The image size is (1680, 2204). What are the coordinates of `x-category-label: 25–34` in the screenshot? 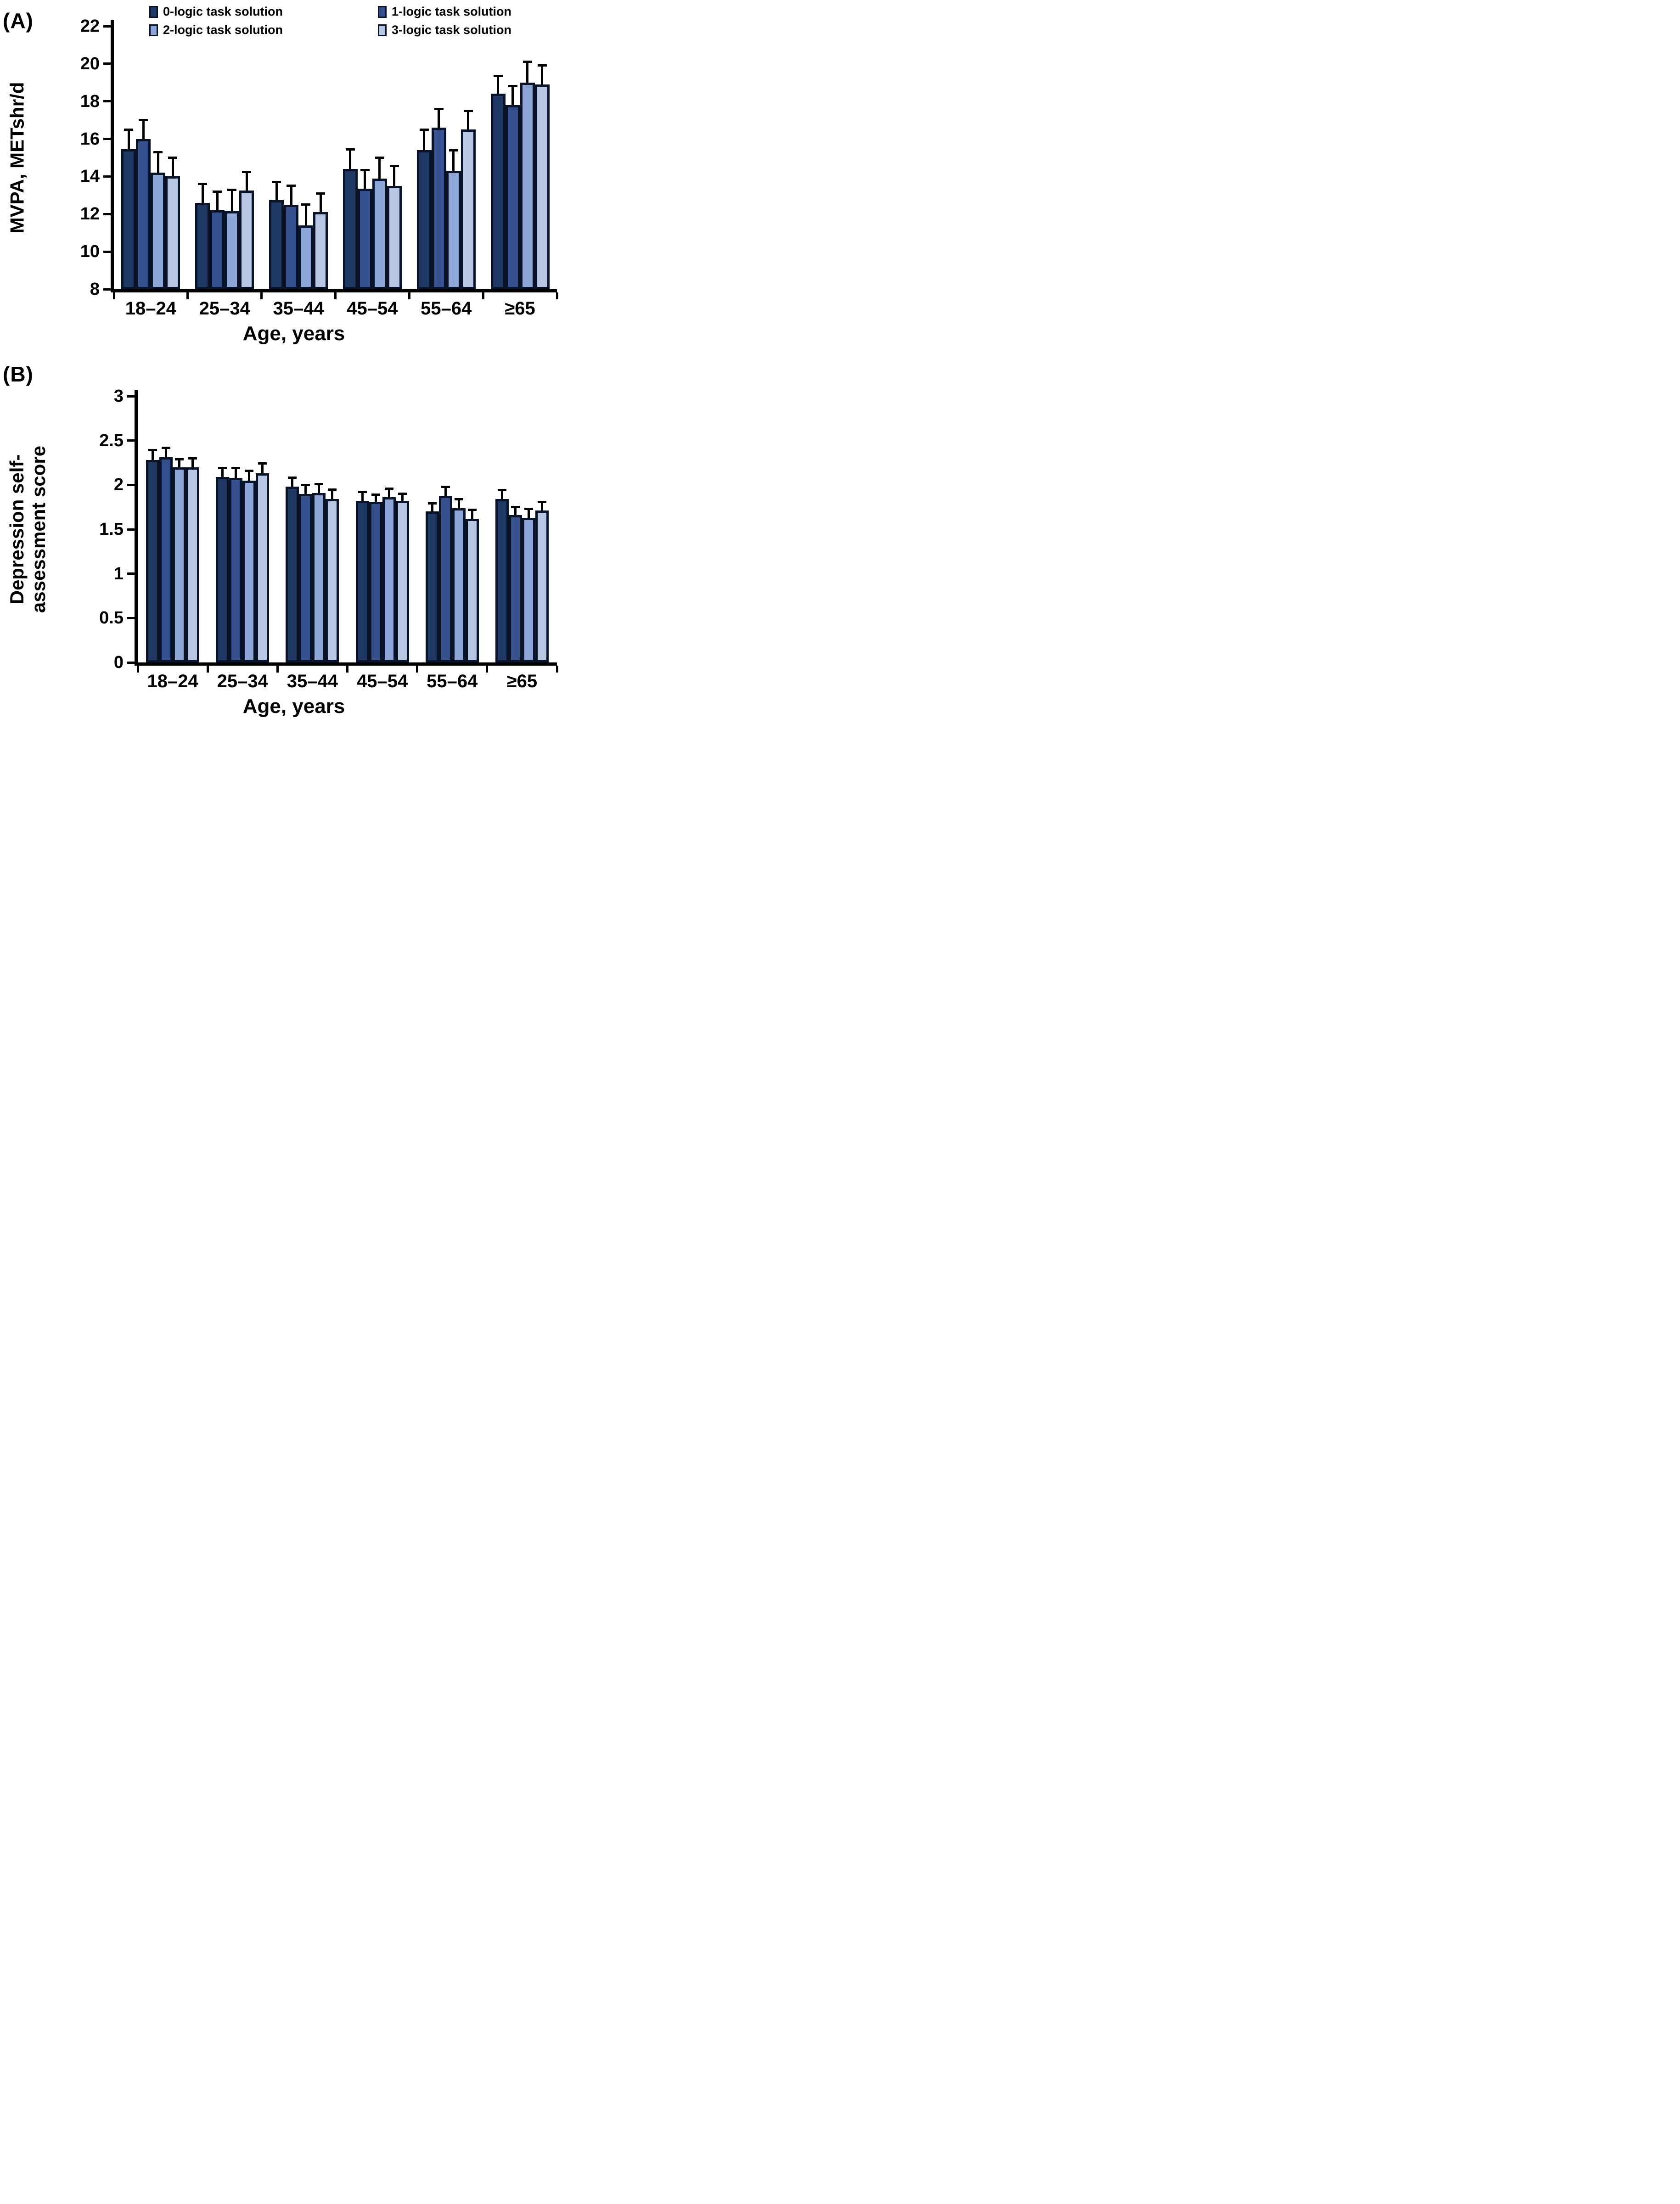 It's located at (242, 681).